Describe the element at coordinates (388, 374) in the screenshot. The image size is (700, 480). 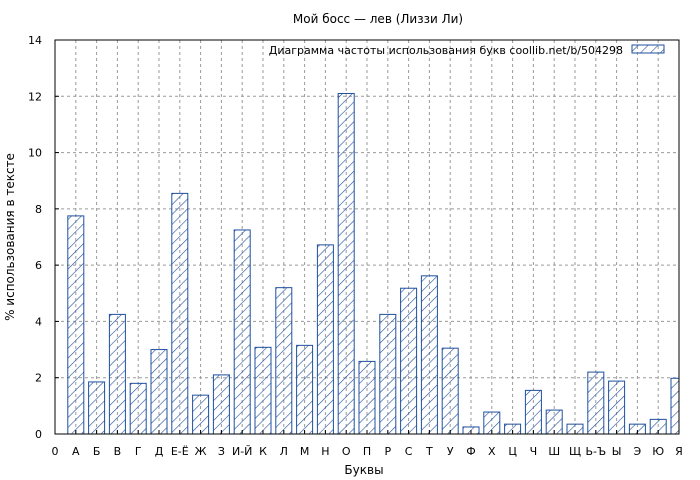
I see `bar-Р` at that location.